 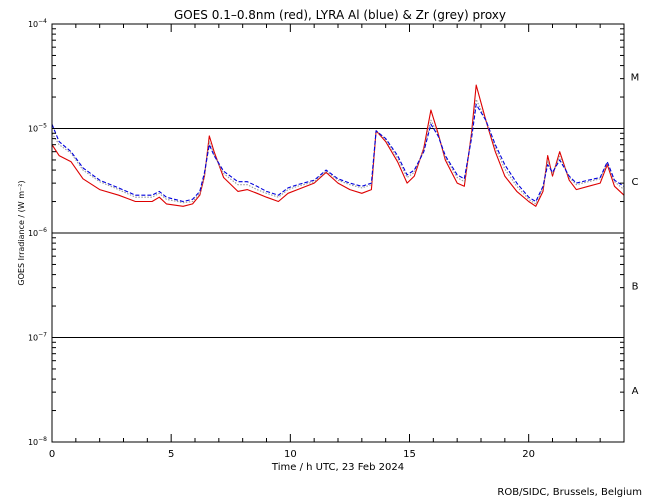 I want to click on y-tick-label: 10⁻⁸, so click(x=37, y=441).